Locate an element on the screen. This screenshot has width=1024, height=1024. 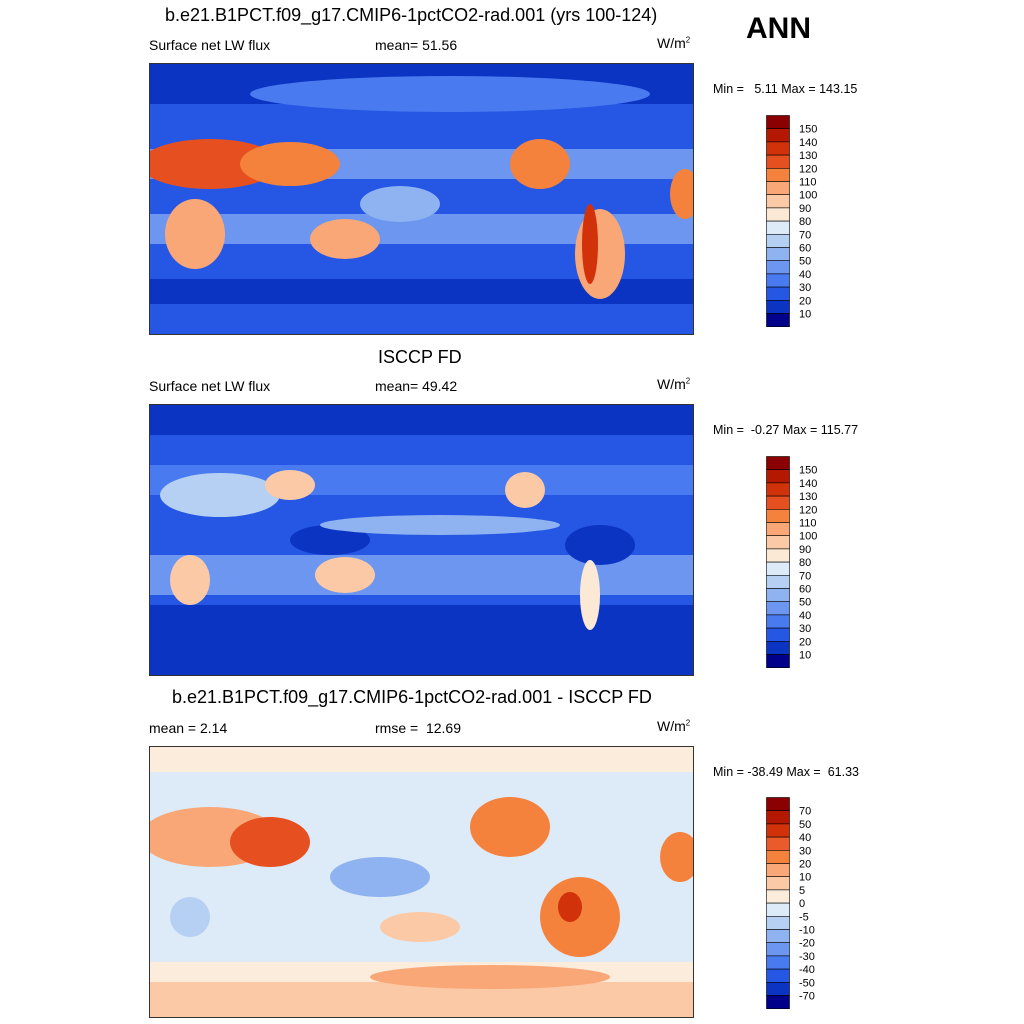
panel1-units: W/m2 is located at coordinates (674, 43).